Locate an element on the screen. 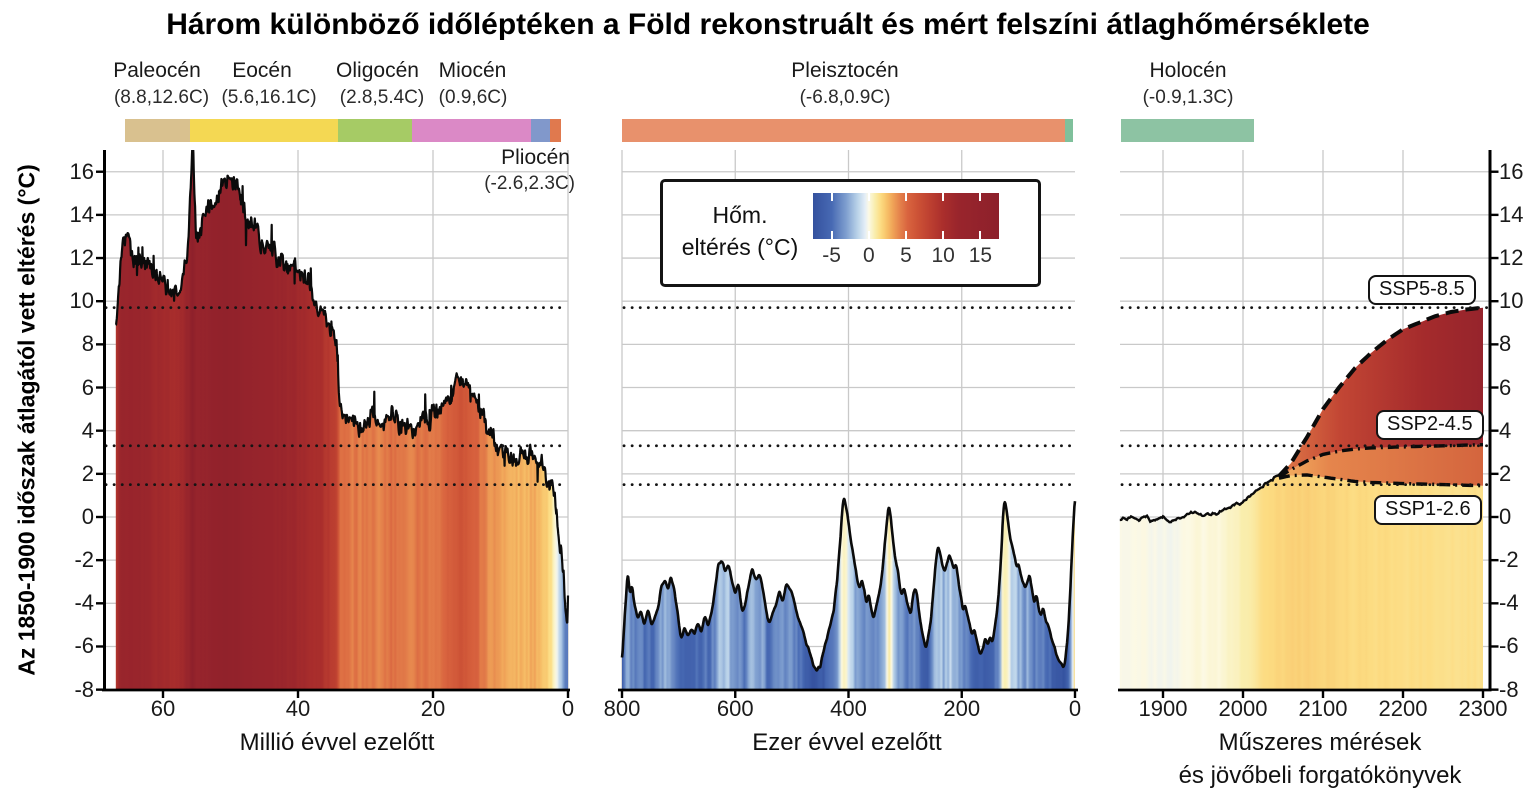  epoch-bar-pleistocene-tip is located at coordinates (1069, 130).